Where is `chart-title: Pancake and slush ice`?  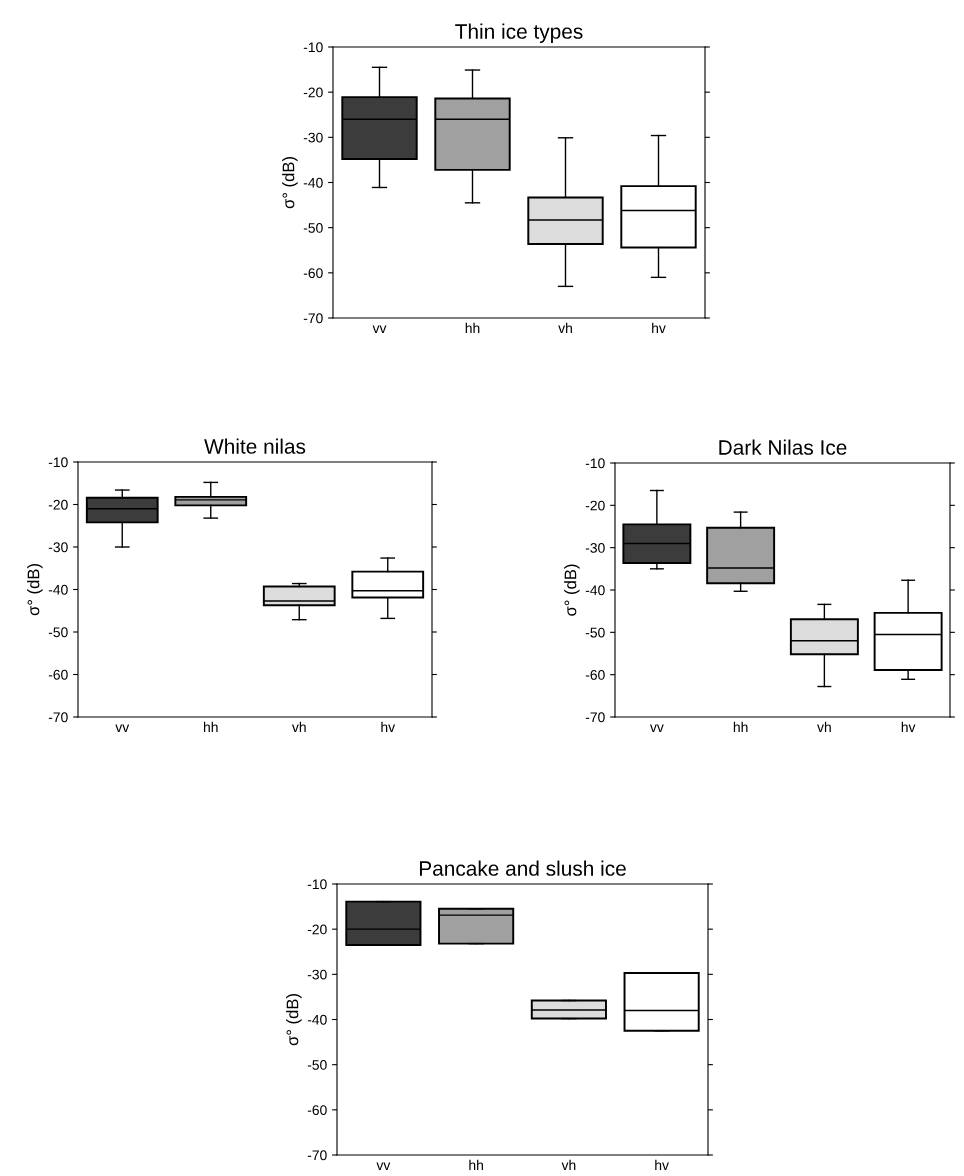
chart-title: Pancake and slush ice is located at coordinates (522, 868).